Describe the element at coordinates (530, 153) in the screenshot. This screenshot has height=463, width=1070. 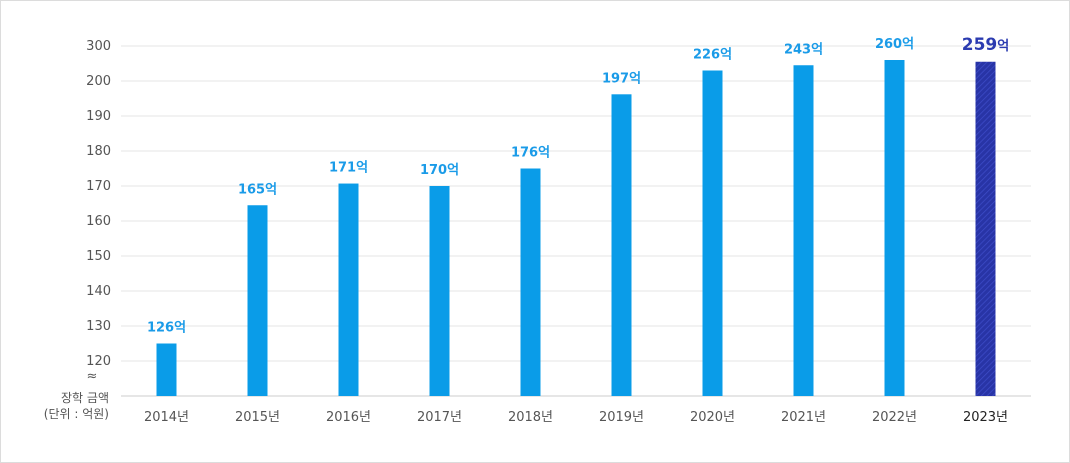
I see `data-label: 176억` at that location.